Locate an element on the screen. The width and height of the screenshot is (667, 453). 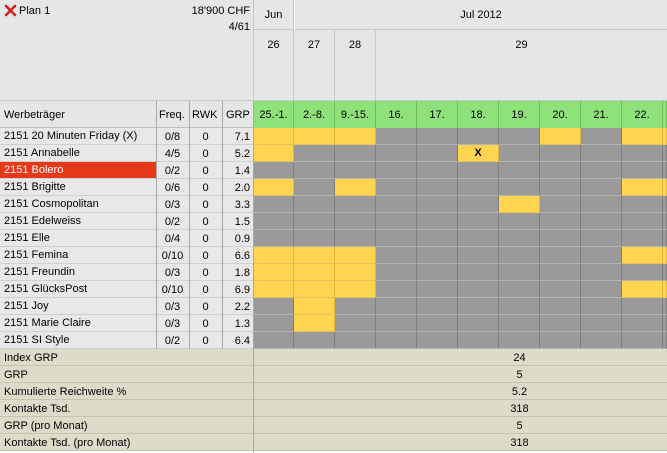
media-name: 2151 20 Minuten Friday (X) is located at coordinates (71, 136).